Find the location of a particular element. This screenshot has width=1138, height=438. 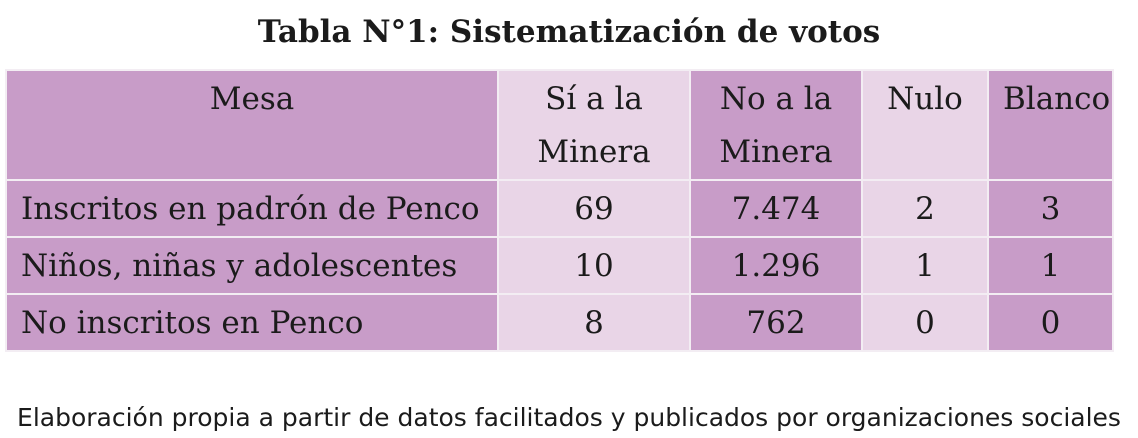

cell-blanco: 1 is located at coordinates (1050, 265).